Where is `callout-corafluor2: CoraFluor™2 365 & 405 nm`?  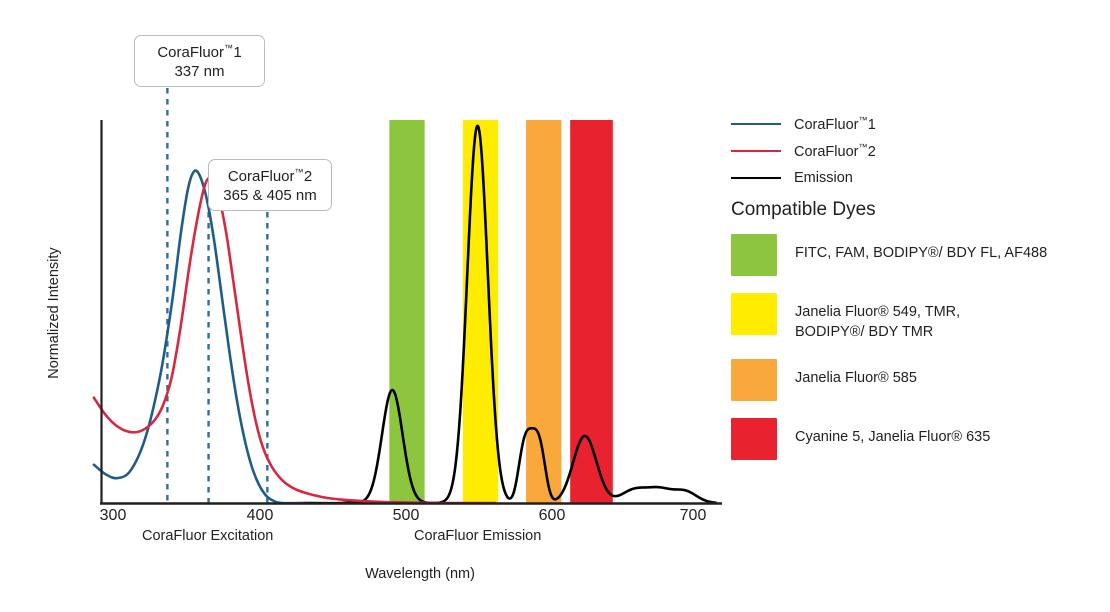
callout-corafluor2: CoraFluor™2 365 & 405 nm is located at coordinates (270, 185).